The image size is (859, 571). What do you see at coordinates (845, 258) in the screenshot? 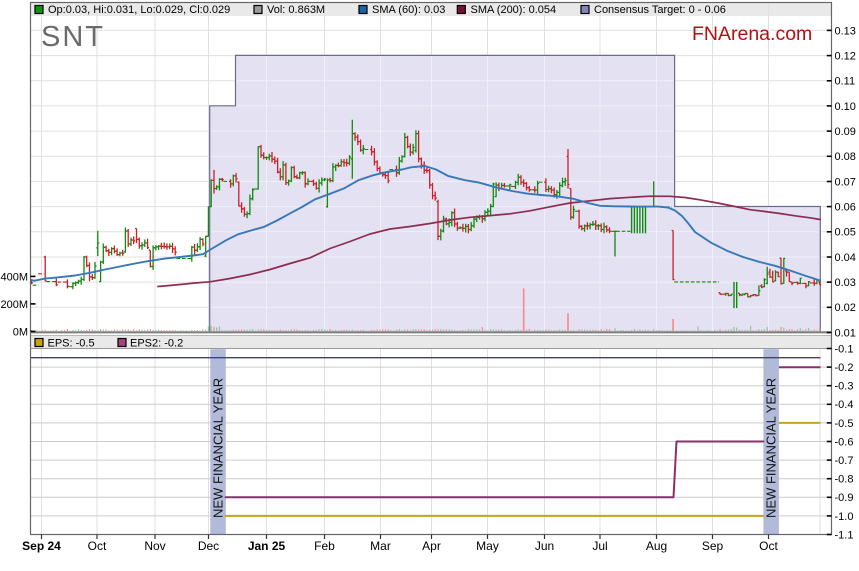
I see `svg-text: 0.04` at bounding box center [845, 258].